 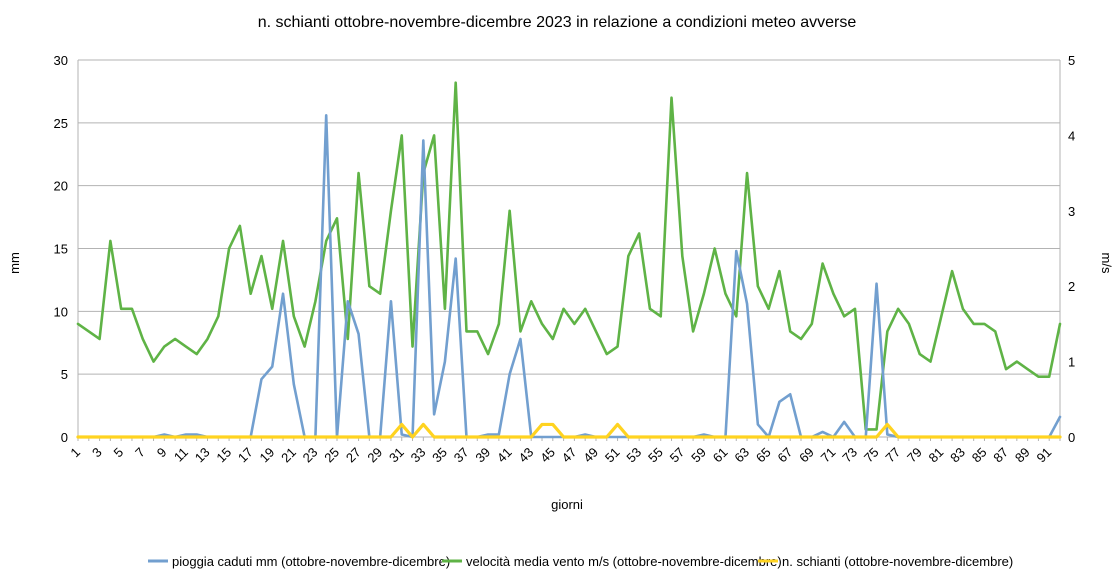 What do you see at coordinates (331, 455) in the screenshot?
I see `x-tick-label: 25` at bounding box center [331, 455].